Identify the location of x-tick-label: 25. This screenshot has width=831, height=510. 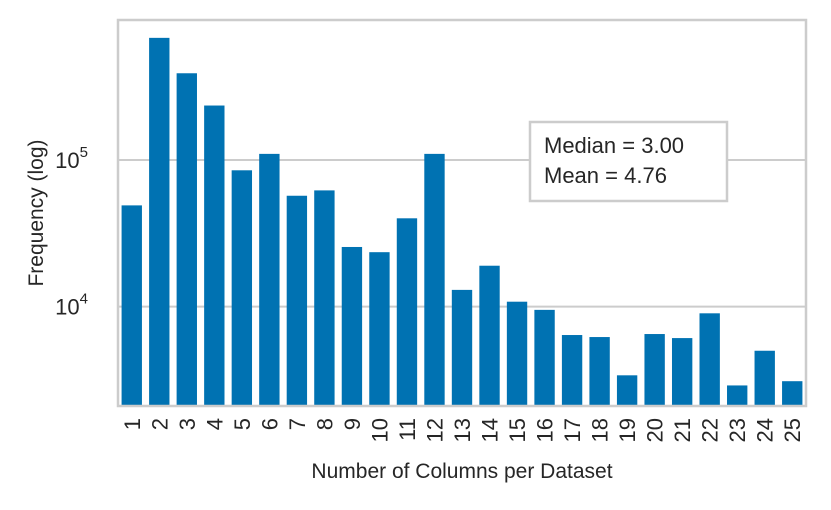
(792, 430).